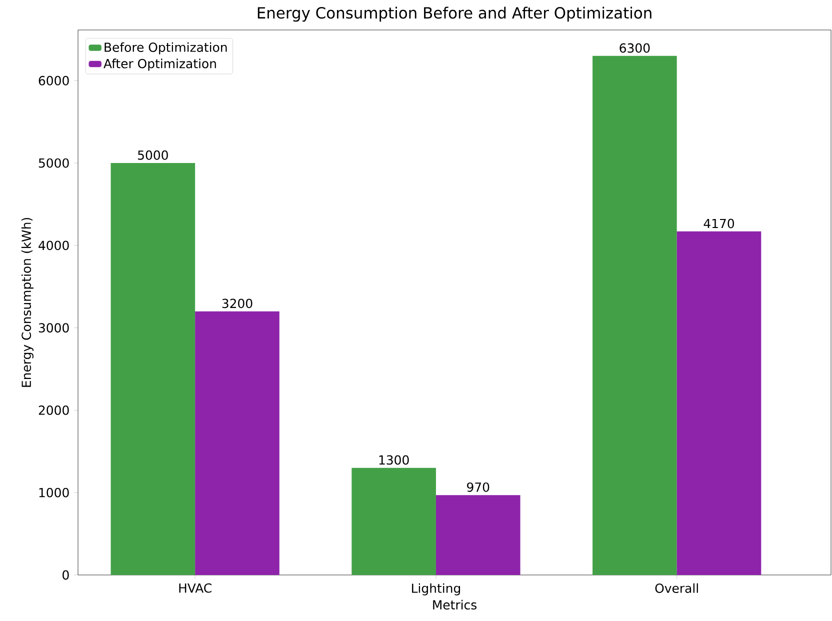 This screenshot has width=832, height=621. Describe the element at coordinates (454, 605) in the screenshot. I see `x-axis-title: Metrics` at that location.